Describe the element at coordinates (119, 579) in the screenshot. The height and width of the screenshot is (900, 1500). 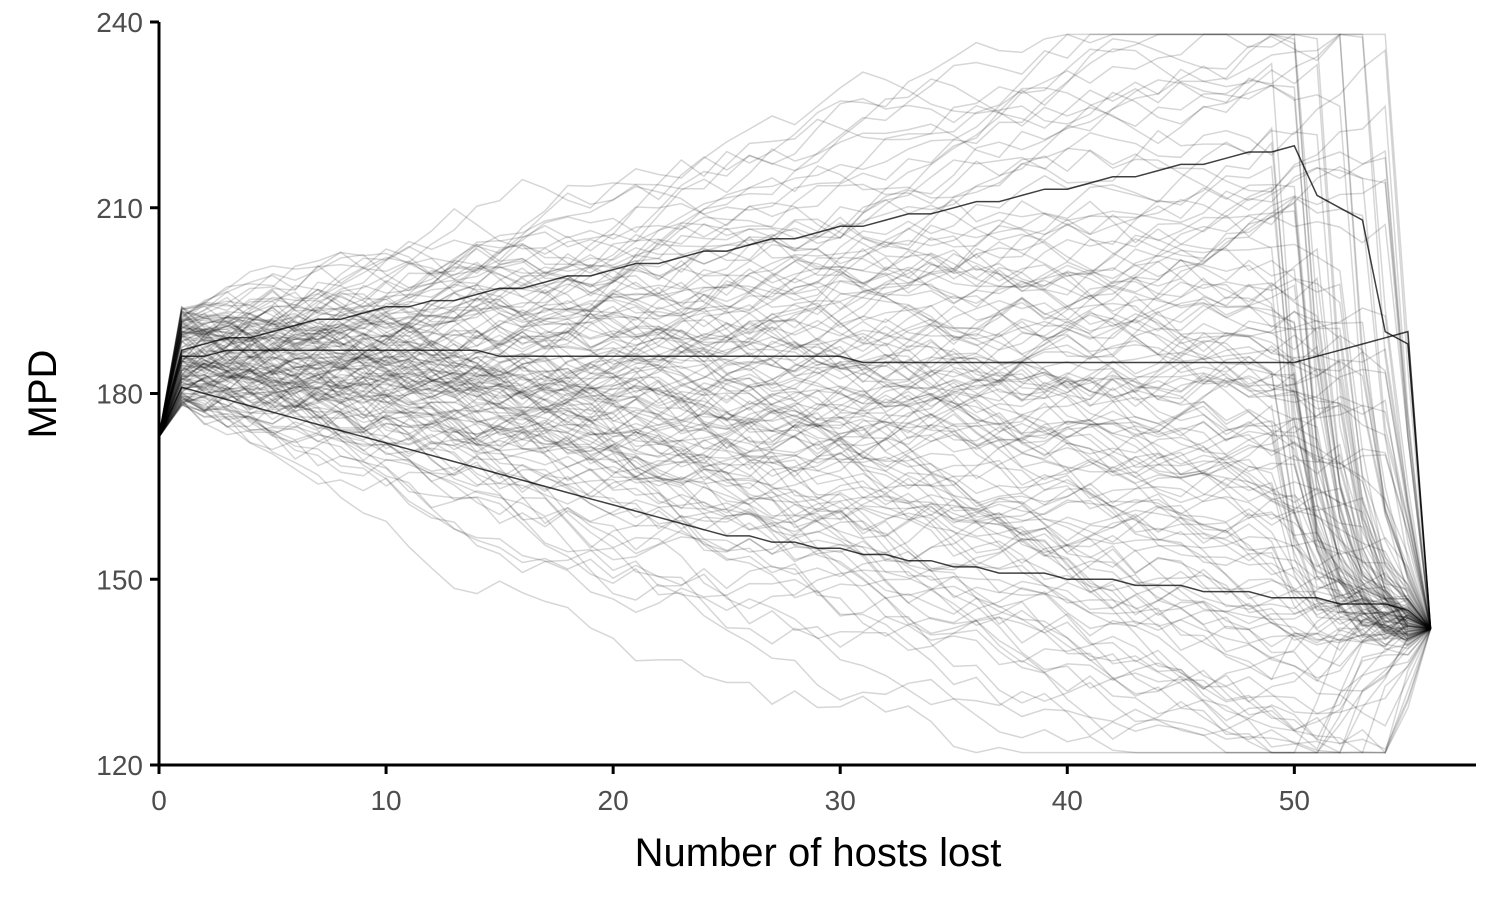
I see `y-tick-label: 150` at that location.